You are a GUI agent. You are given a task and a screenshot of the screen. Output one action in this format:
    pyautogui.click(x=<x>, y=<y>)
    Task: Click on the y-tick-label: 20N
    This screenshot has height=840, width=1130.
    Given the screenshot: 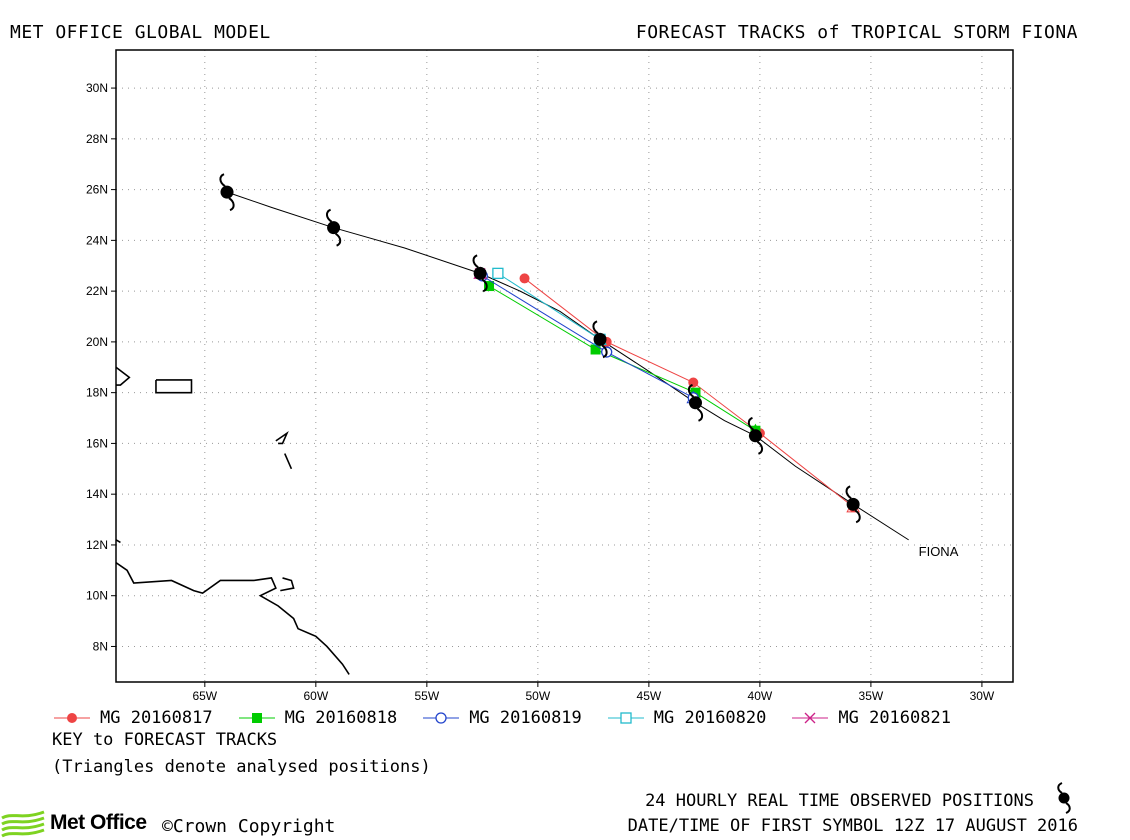 What is the action you would take?
    pyautogui.click(x=97, y=342)
    